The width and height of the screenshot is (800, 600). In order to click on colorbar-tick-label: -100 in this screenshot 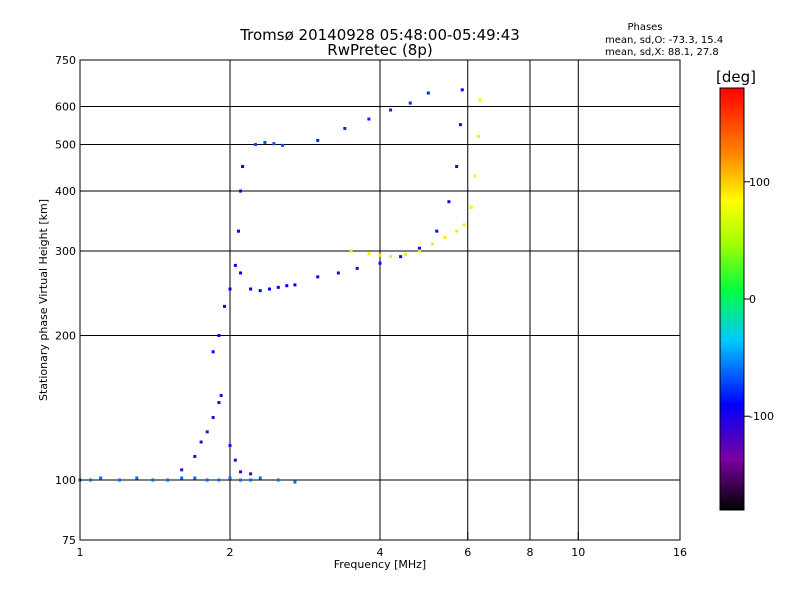, I will do `click(761, 416)`.